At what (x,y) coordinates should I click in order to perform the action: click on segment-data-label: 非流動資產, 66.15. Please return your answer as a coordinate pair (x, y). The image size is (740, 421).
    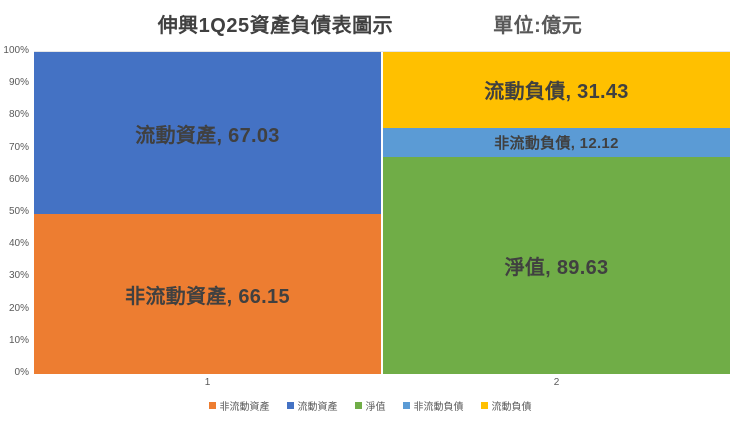
    Looking at the image, I should click on (207, 296).